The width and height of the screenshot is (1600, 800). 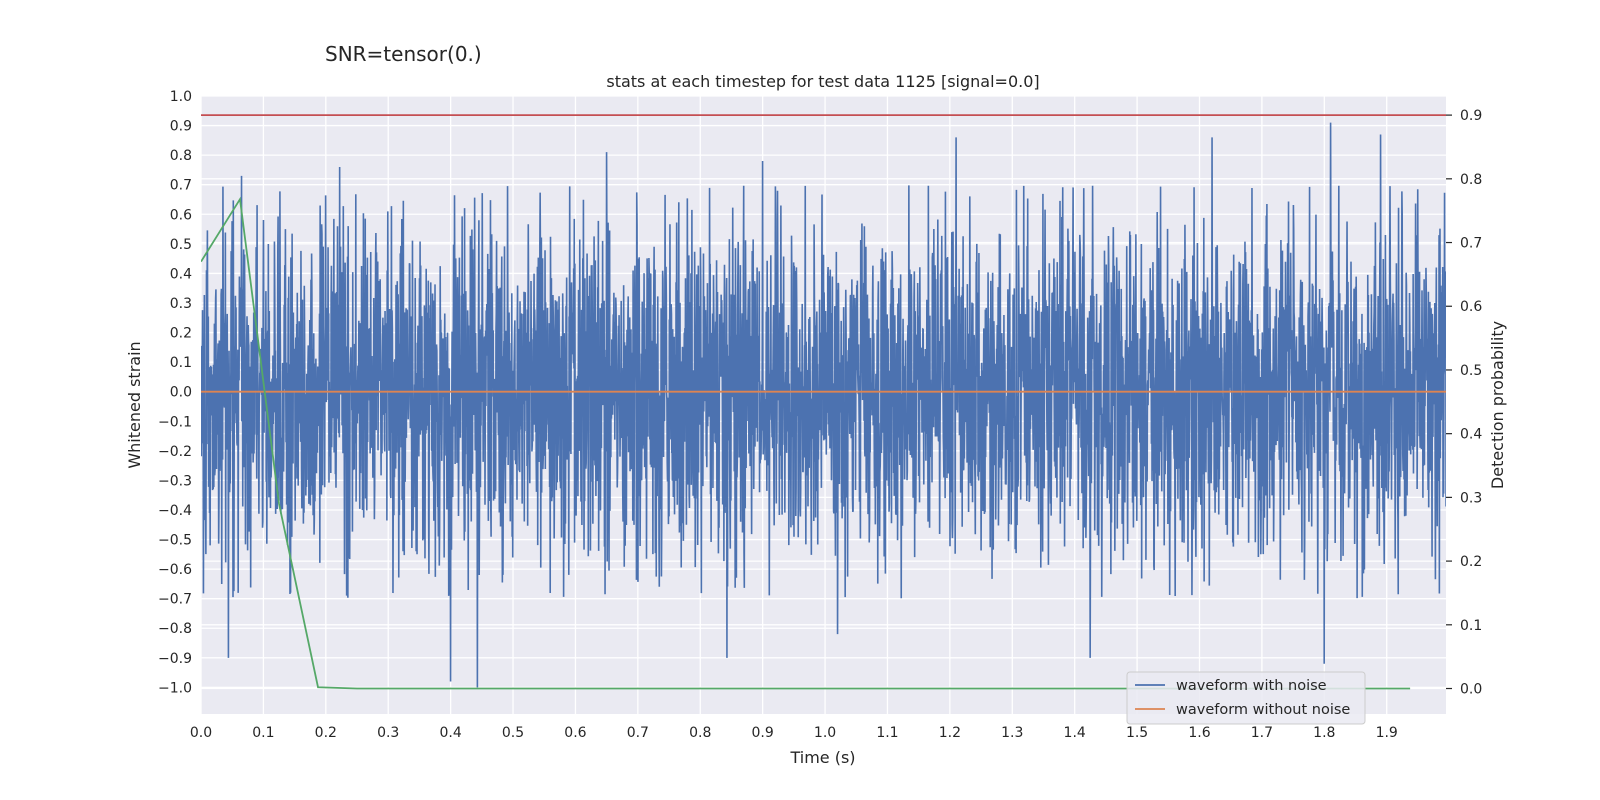 I want to click on x-tick-label: 0.7, so click(x=638, y=733).